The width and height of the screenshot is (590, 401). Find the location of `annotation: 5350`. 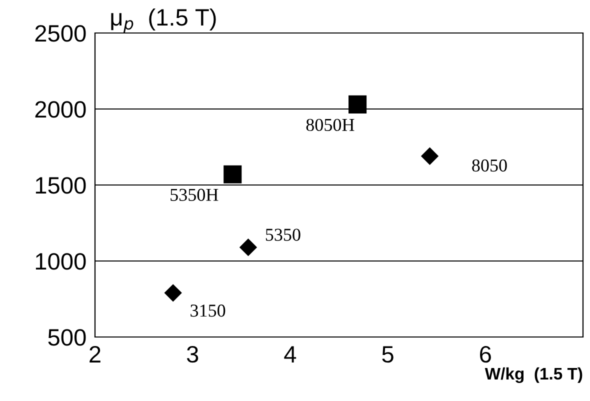

annotation: 5350 is located at coordinates (283, 234).